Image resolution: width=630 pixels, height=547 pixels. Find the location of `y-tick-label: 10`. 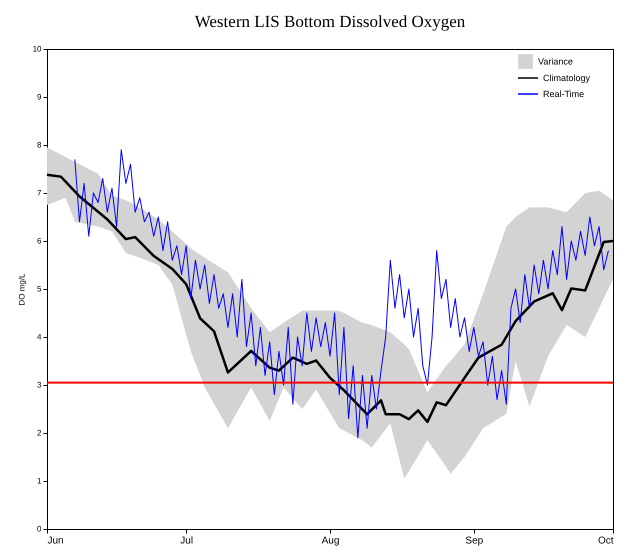

y-tick-label: 10 is located at coordinates (37, 49).